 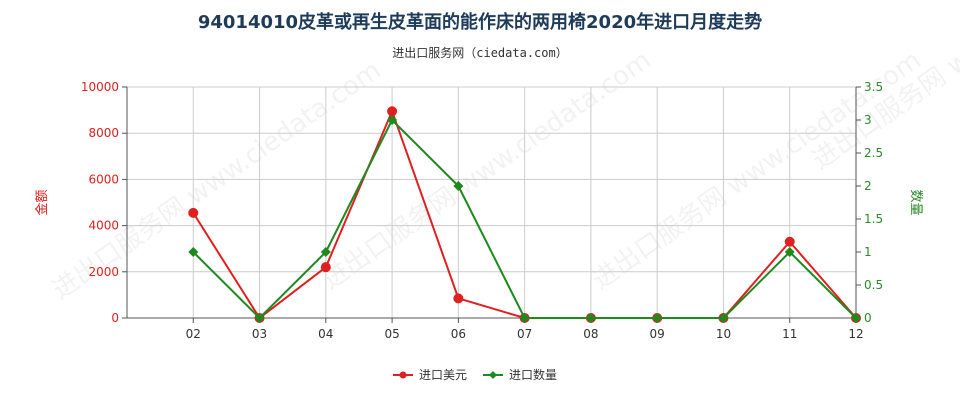 I want to click on y-right-tick-label: 1, so click(x=868, y=252).